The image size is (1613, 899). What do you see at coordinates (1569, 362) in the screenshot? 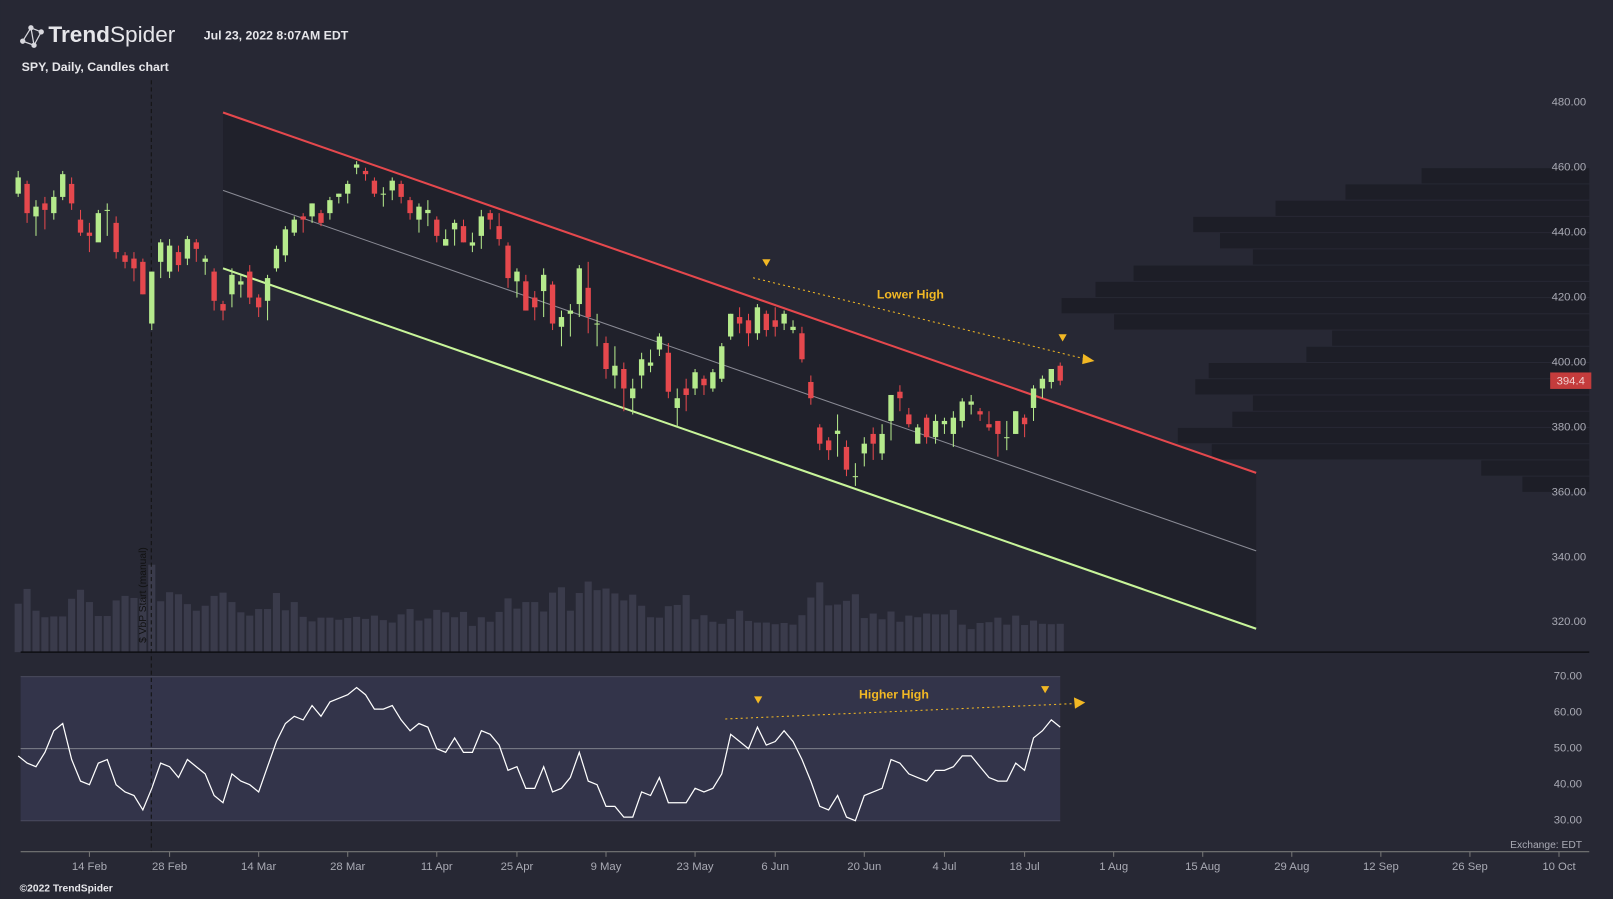
I see `y-tick-label: 400.00` at bounding box center [1569, 362].